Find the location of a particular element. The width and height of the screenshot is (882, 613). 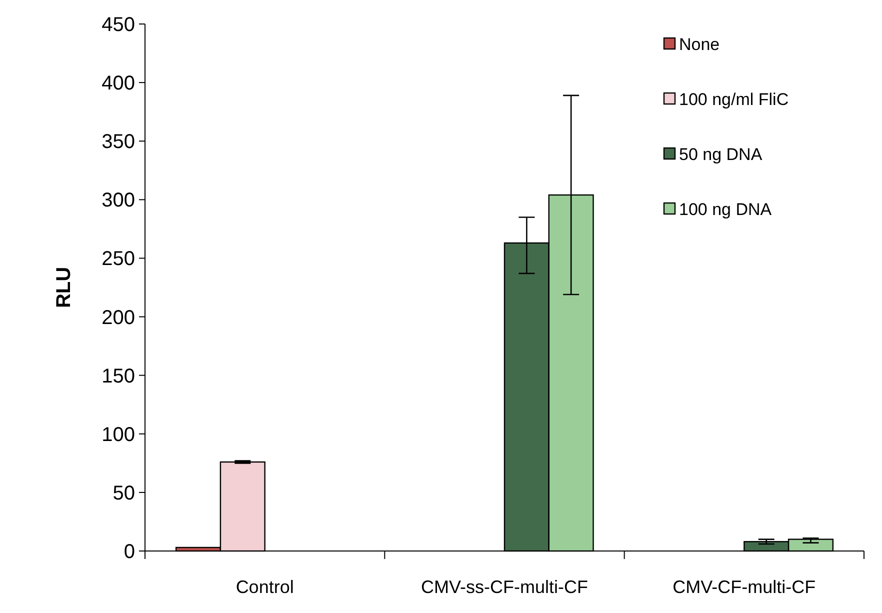

y-tick-label: 100 is located at coordinates (118, 435).